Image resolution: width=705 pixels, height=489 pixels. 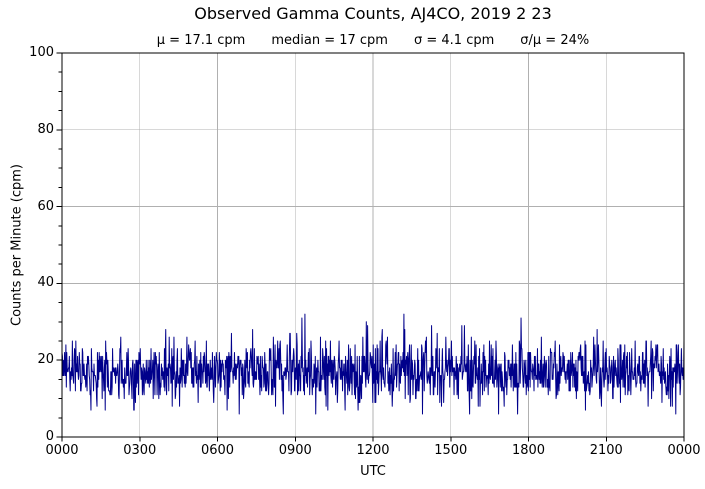 What do you see at coordinates (217, 450) in the screenshot?
I see `x-tick-label: 0600` at bounding box center [217, 450].